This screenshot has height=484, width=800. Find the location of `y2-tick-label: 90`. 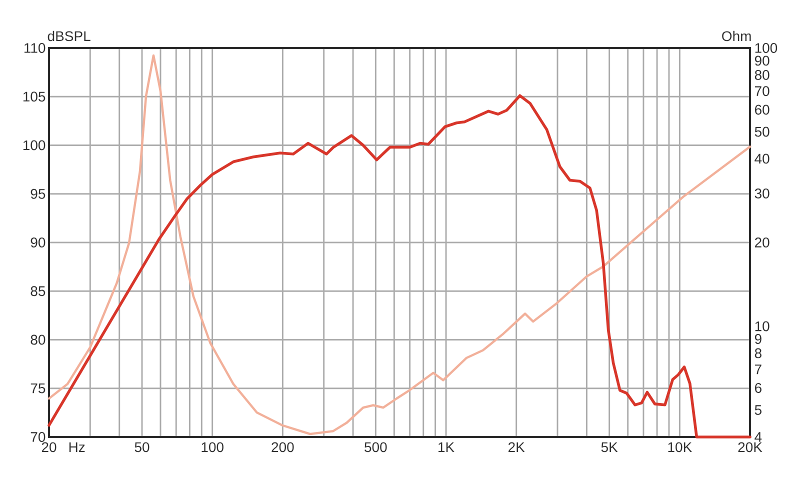

y2-tick-label: 90 is located at coordinates (38, 243).